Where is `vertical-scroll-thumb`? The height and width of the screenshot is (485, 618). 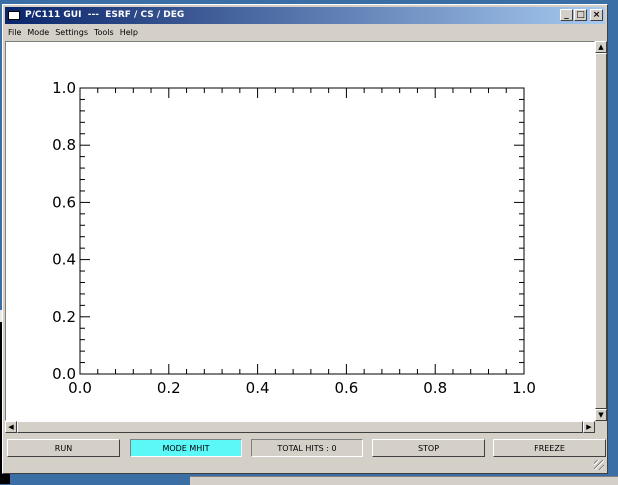
vertical-scroll-thumb is located at coordinates (601, 231).